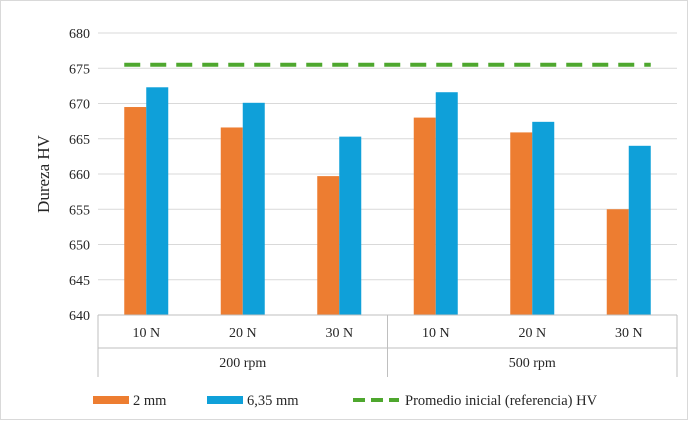  Describe the element at coordinates (225, 400) in the screenshot. I see `legend-swatch-series2` at that location.